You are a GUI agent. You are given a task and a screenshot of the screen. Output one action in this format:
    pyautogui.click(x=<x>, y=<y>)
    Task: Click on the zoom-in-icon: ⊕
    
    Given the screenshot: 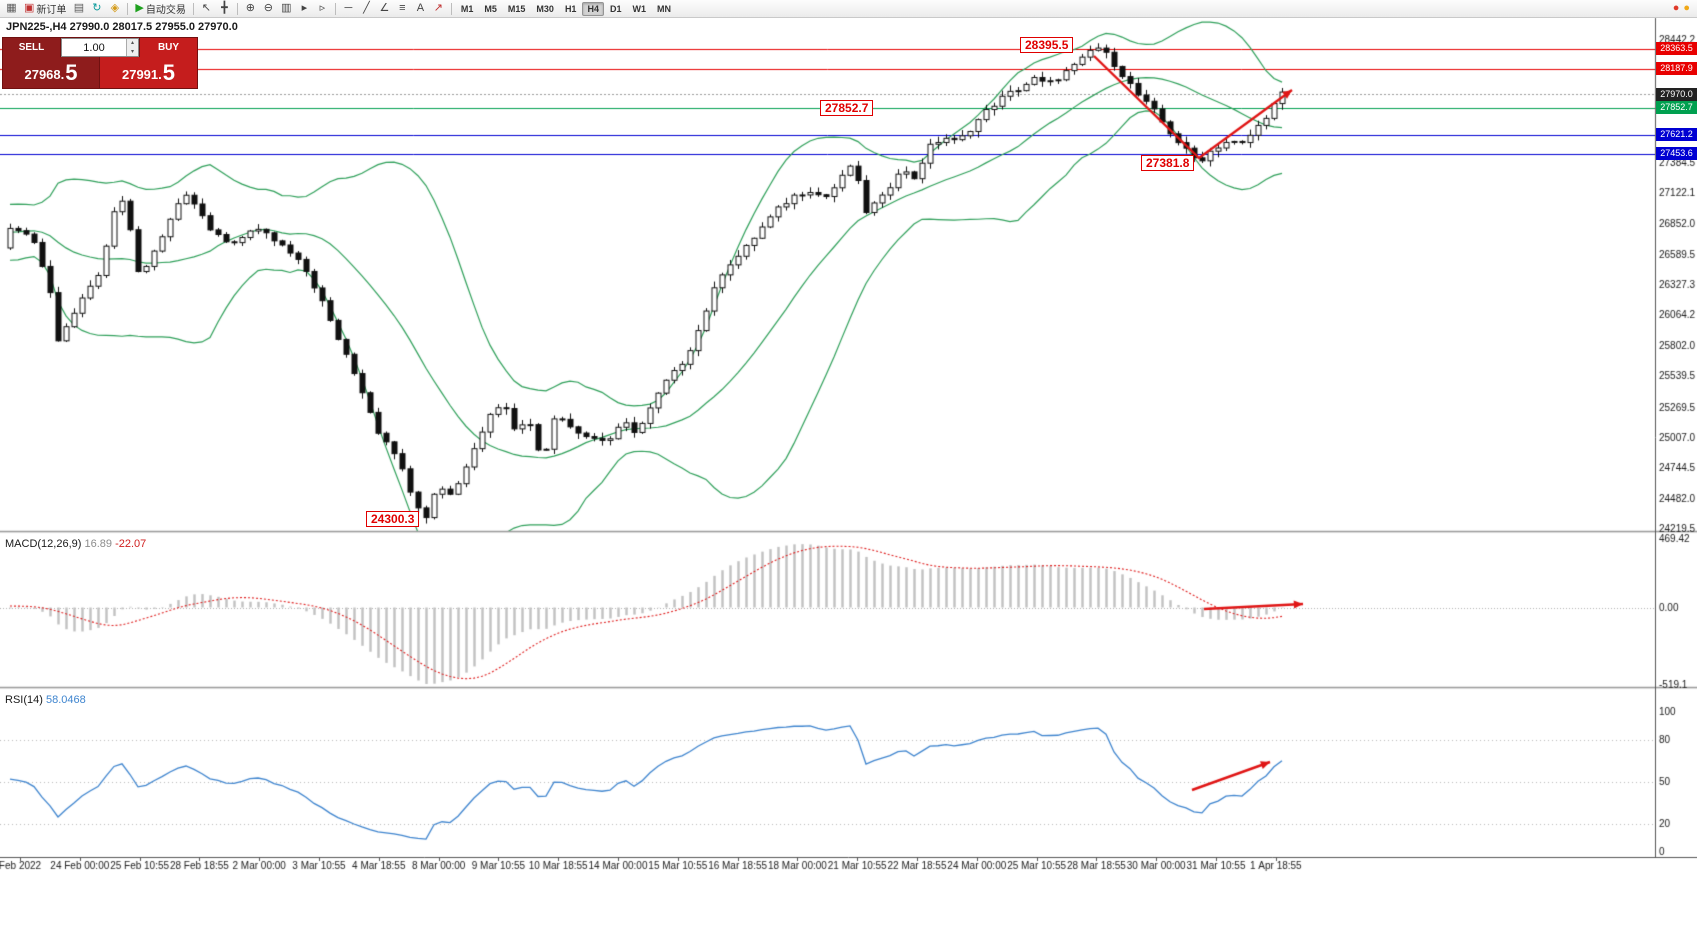 What is the action you would take?
    pyautogui.click(x=250, y=8)
    